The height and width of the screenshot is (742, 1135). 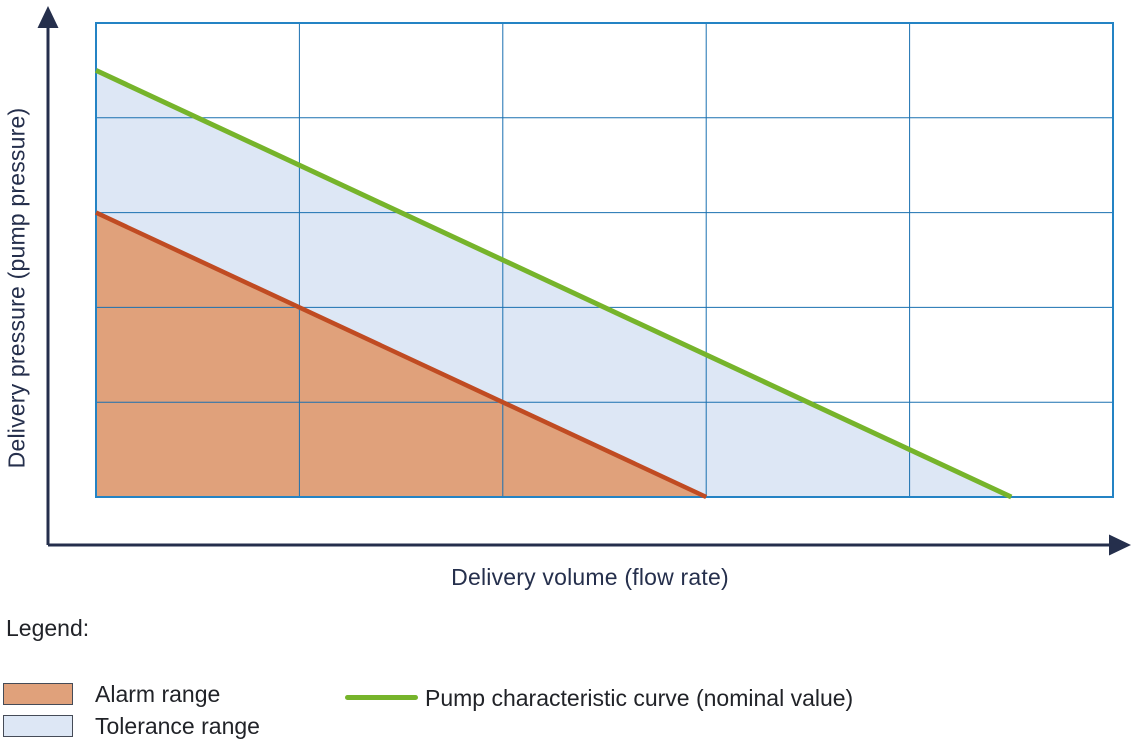 I want to click on alarm-range-swatch, so click(x=38, y=694).